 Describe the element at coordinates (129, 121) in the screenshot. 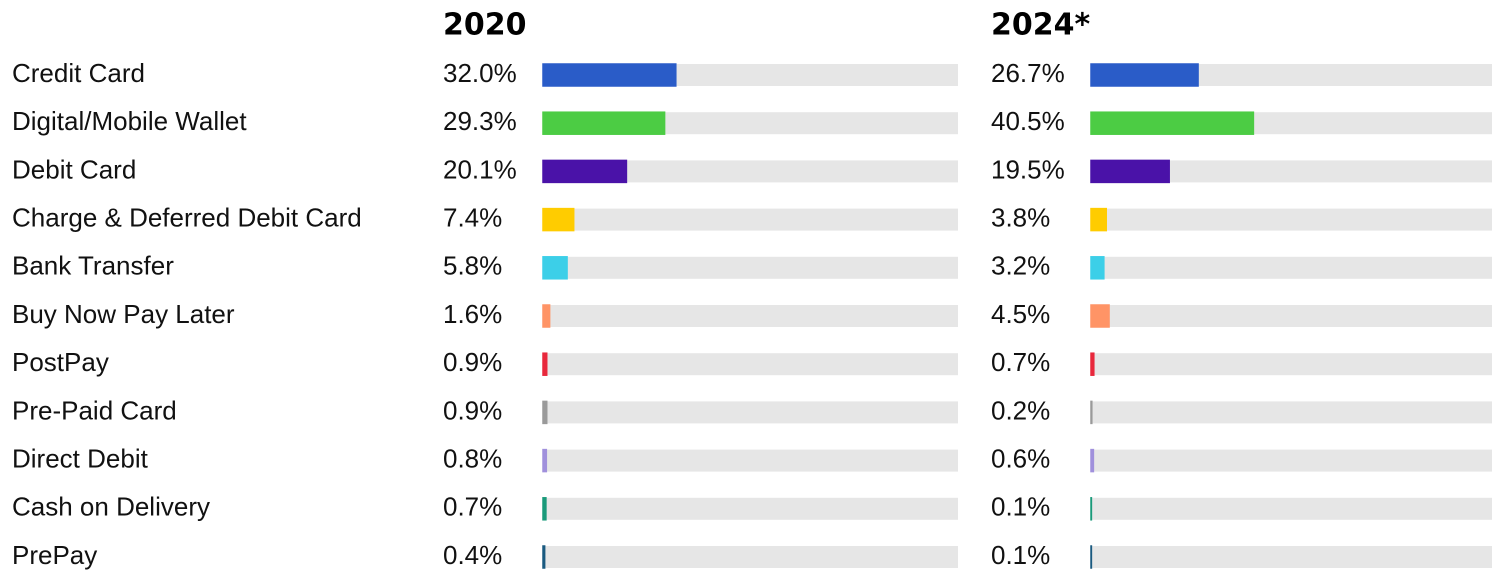

I see `category-label: Digital/Mobile Wallet` at that location.